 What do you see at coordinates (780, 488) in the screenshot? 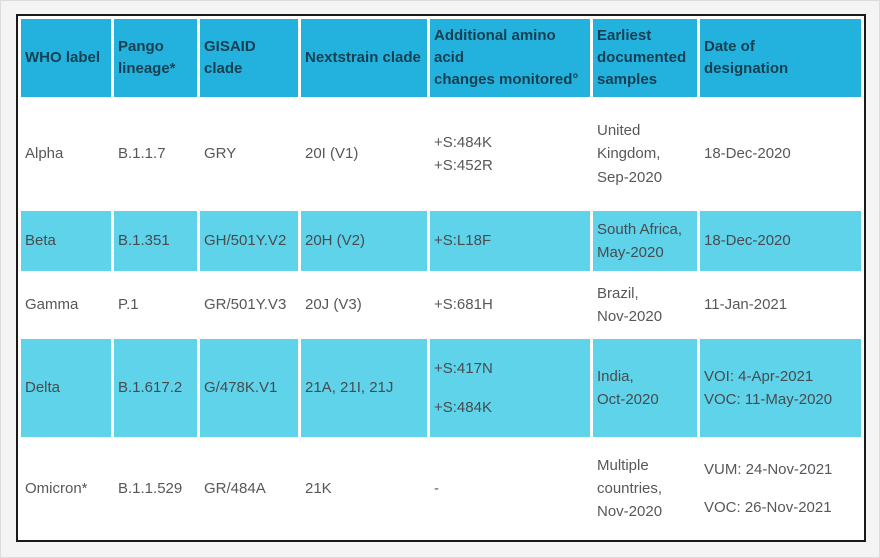
I see `cell-omicron-date-of-designation: VUM: 24-Nov-2021 VOC: 26-Nov-2021` at bounding box center [780, 488].